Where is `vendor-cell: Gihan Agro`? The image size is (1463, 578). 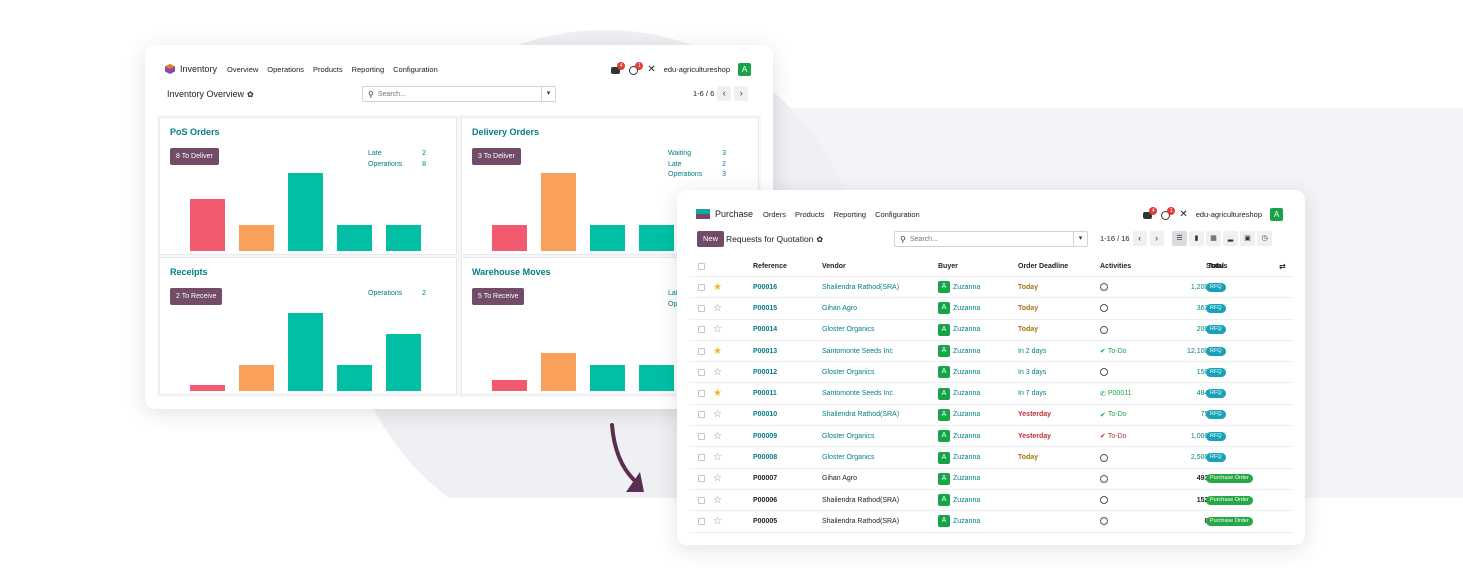 vendor-cell: Gihan Agro is located at coordinates (840, 479).